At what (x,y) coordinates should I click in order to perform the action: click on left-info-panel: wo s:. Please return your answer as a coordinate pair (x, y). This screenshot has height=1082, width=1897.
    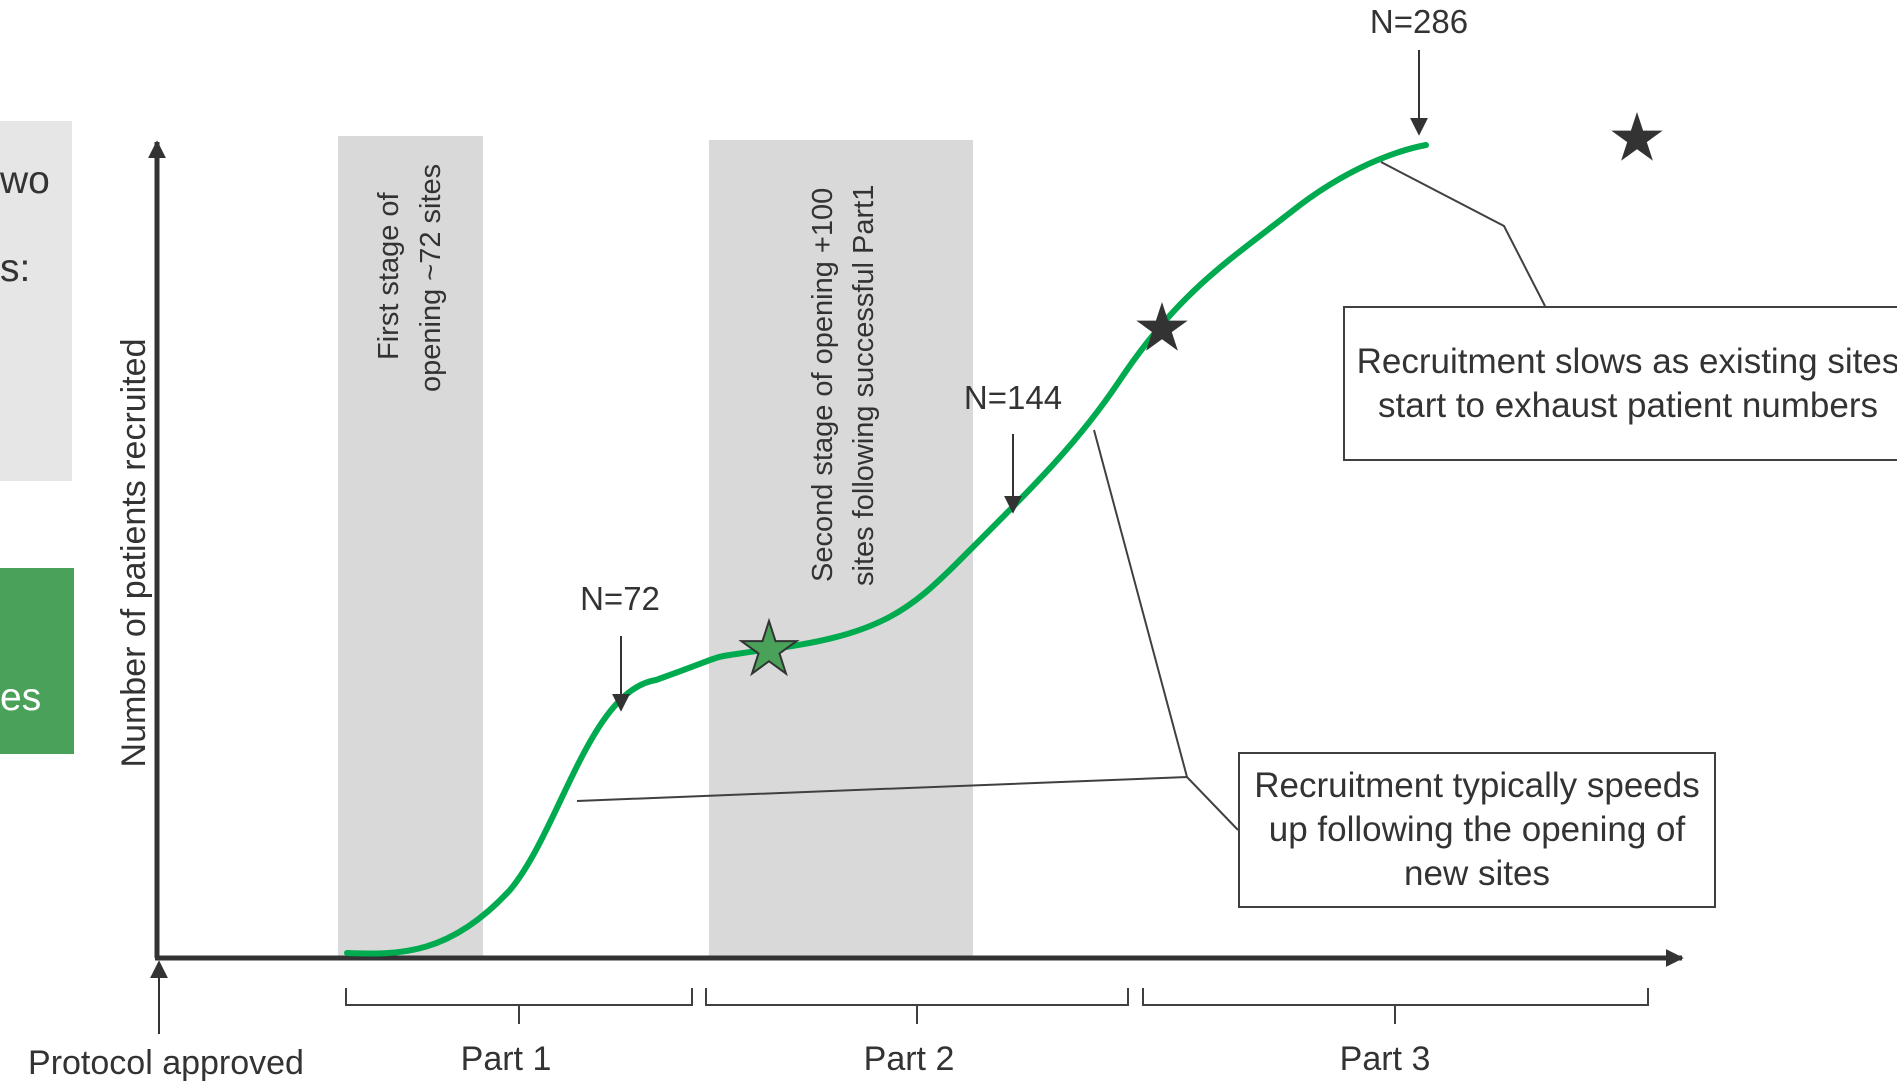
    Looking at the image, I should click on (36, 301).